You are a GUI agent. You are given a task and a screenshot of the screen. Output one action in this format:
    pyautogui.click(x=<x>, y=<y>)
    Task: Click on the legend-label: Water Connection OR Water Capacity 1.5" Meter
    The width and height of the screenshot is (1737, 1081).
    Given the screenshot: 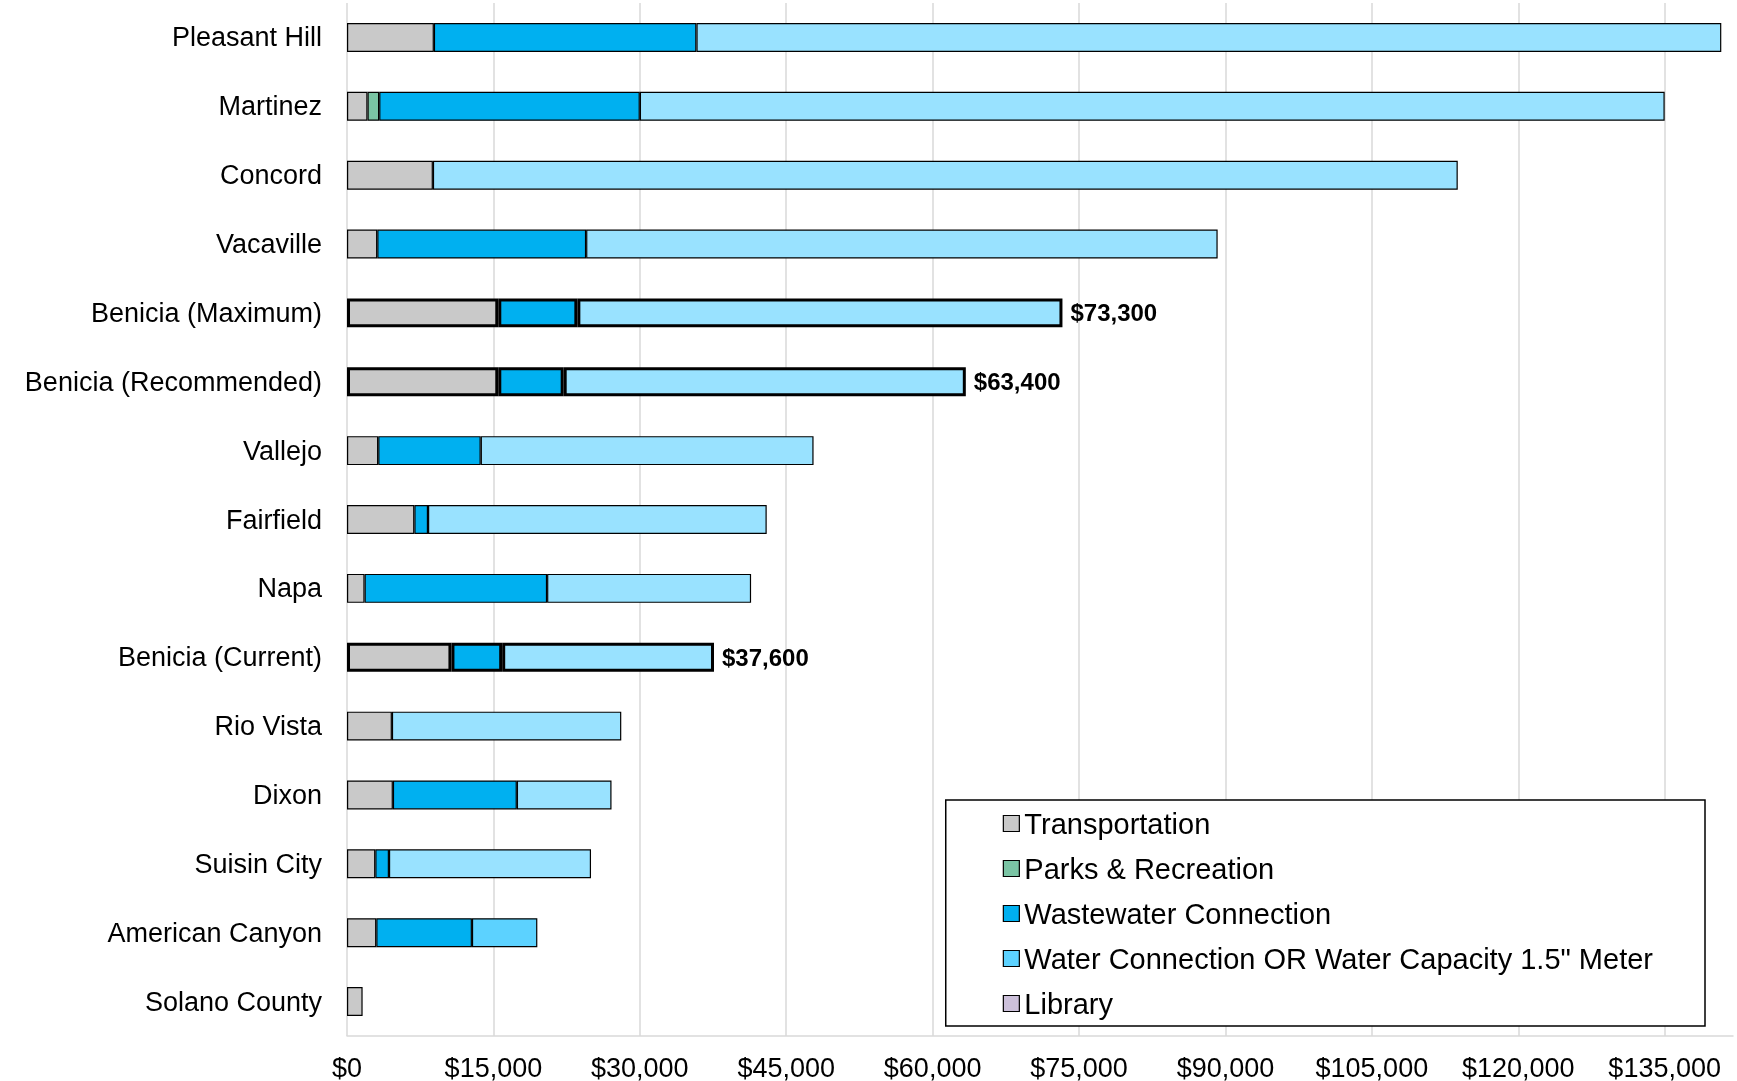 What is the action you would take?
    pyautogui.click(x=1339, y=958)
    